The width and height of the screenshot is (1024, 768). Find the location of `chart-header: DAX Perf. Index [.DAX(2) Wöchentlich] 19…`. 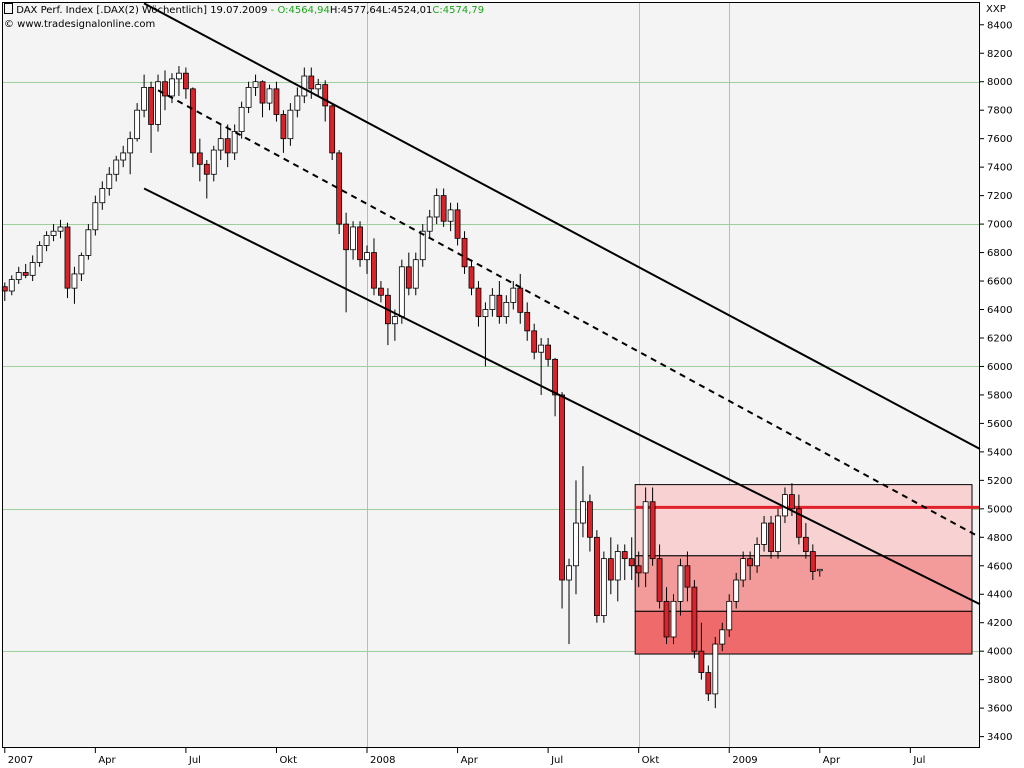

chart-header: DAX Perf. Index [.DAX(2) Wöchentlich] 19… is located at coordinates (244, 9).